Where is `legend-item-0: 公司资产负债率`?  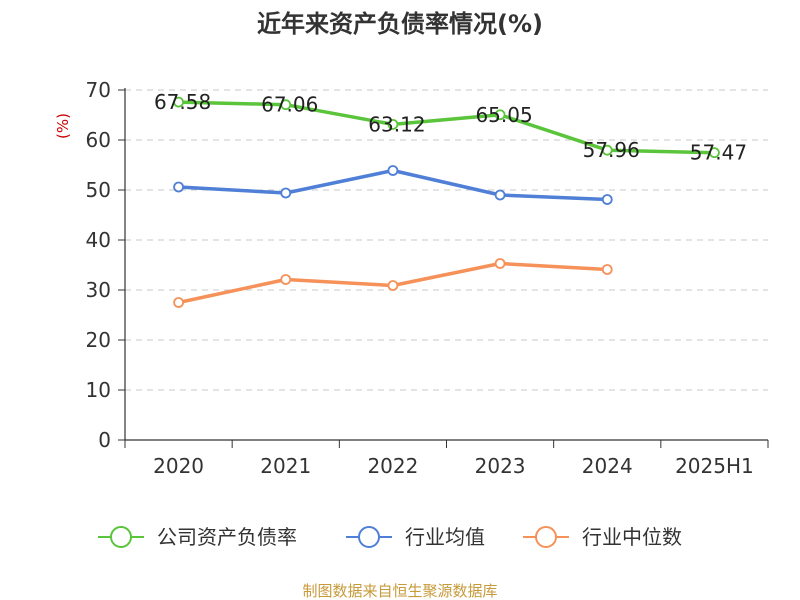
legend-item-0: 公司资产负债率 is located at coordinates (197, 537).